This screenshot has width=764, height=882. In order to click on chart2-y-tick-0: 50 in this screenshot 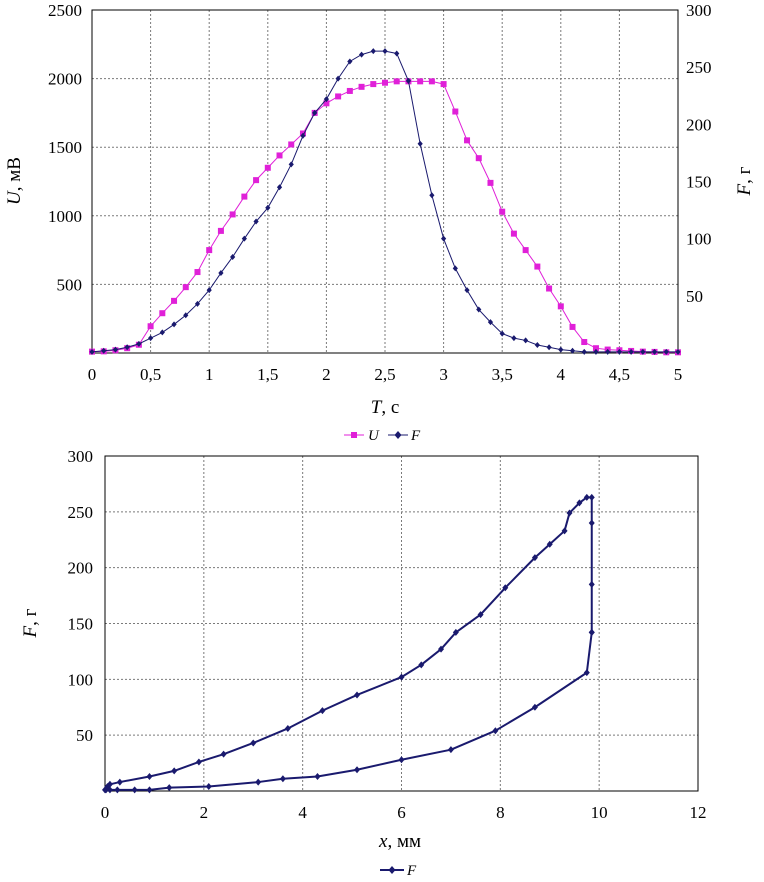, I will do `click(84, 735)`.